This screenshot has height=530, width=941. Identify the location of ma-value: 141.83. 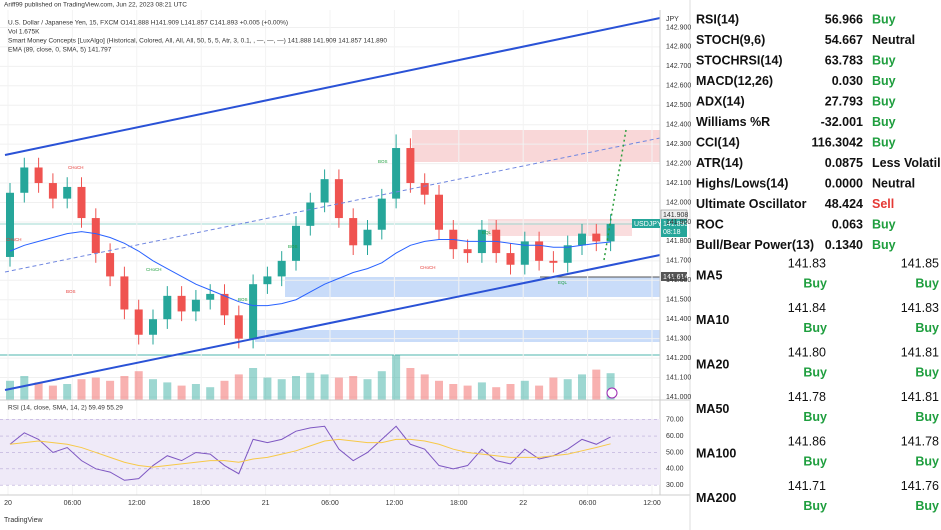
(920, 308).